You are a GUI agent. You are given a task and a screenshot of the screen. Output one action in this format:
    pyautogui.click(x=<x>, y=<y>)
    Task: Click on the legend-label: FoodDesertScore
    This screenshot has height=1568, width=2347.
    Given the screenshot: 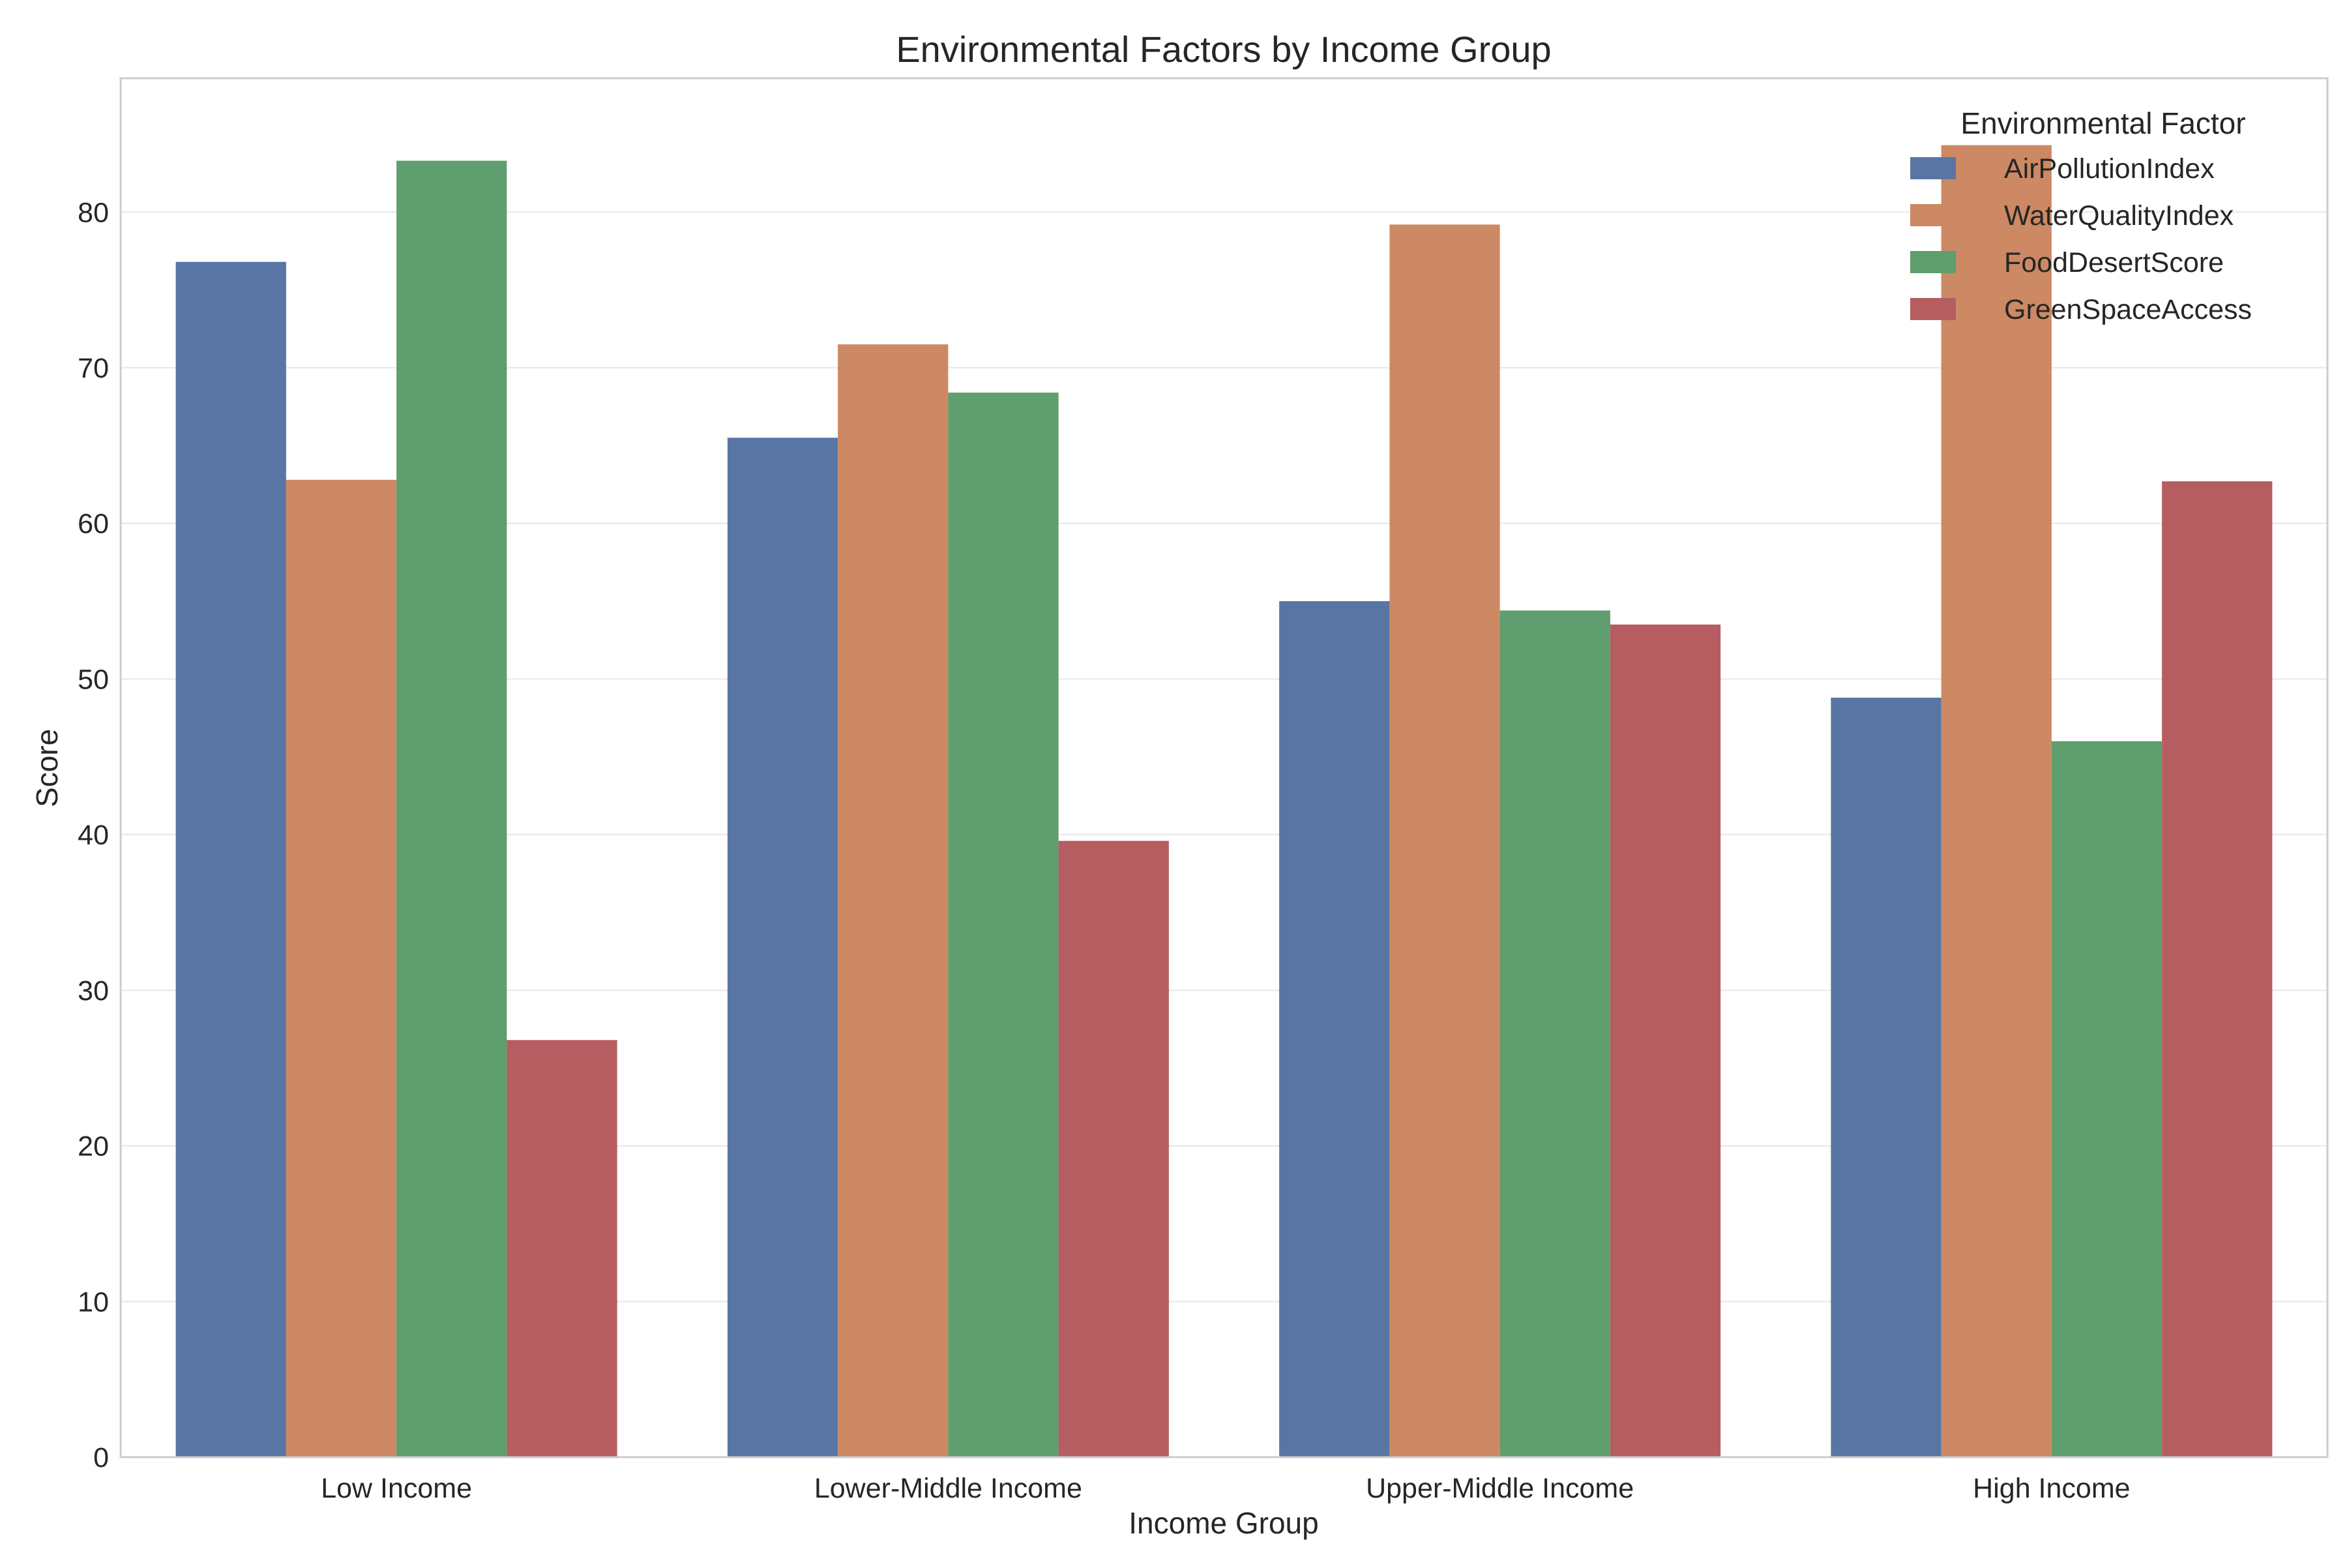 What is the action you would take?
    pyautogui.click(x=2114, y=263)
    